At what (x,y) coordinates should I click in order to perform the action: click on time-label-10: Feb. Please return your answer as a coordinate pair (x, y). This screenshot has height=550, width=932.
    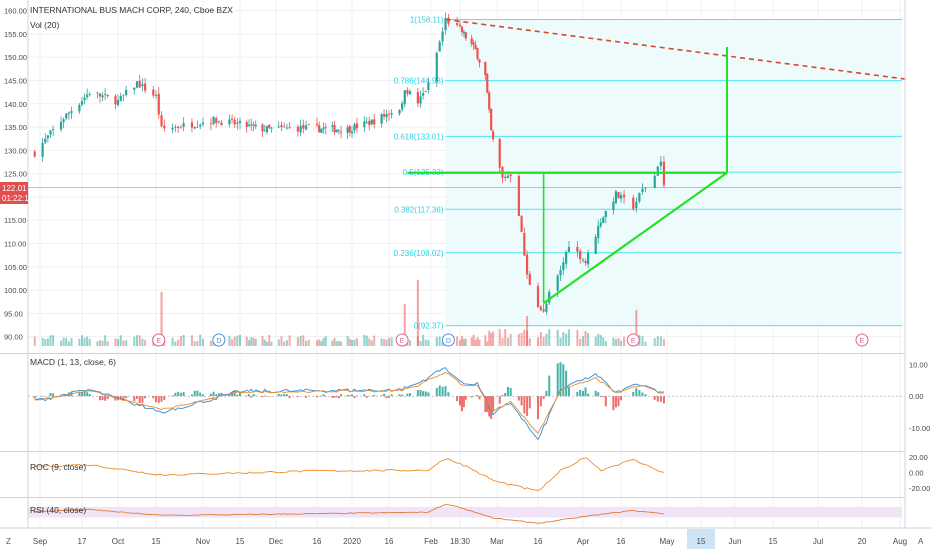
    Looking at the image, I should click on (431, 541).